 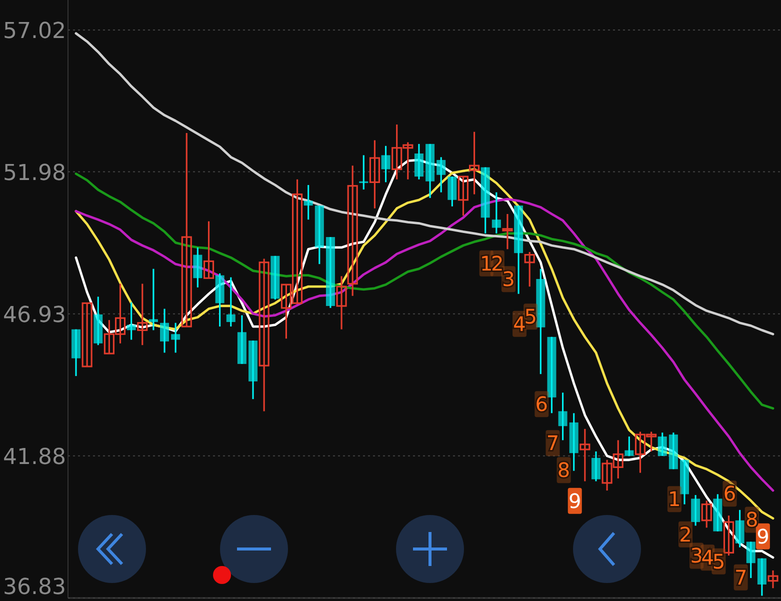 I want to click on y-tick-label: 36.83, so click(x=34, y=587).